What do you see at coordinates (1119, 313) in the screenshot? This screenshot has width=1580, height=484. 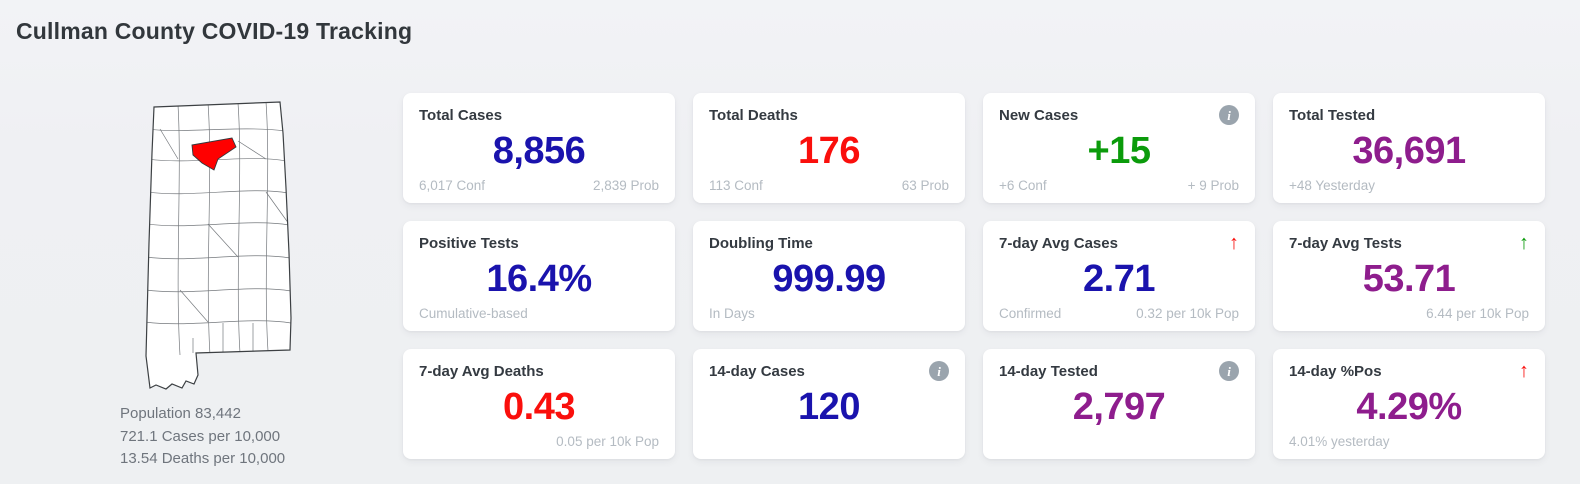 I see `stat-card-footer: Confirmed 0.32 per 10k Pop` at bounding box center [1119, 313].